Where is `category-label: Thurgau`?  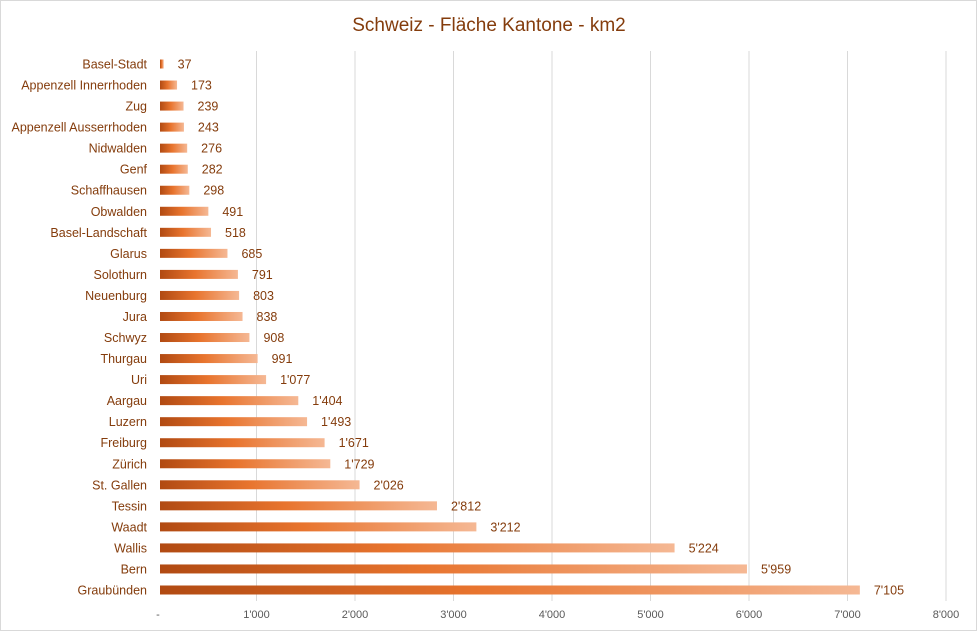
category-label: Thurgau is located at coordinates (123, 359).